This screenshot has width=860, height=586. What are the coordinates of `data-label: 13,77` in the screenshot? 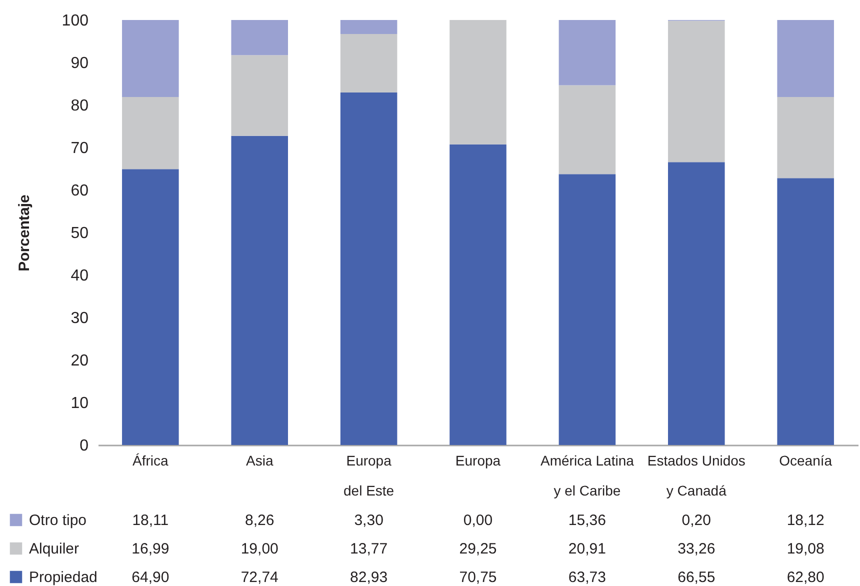 It's located at (369, 549).